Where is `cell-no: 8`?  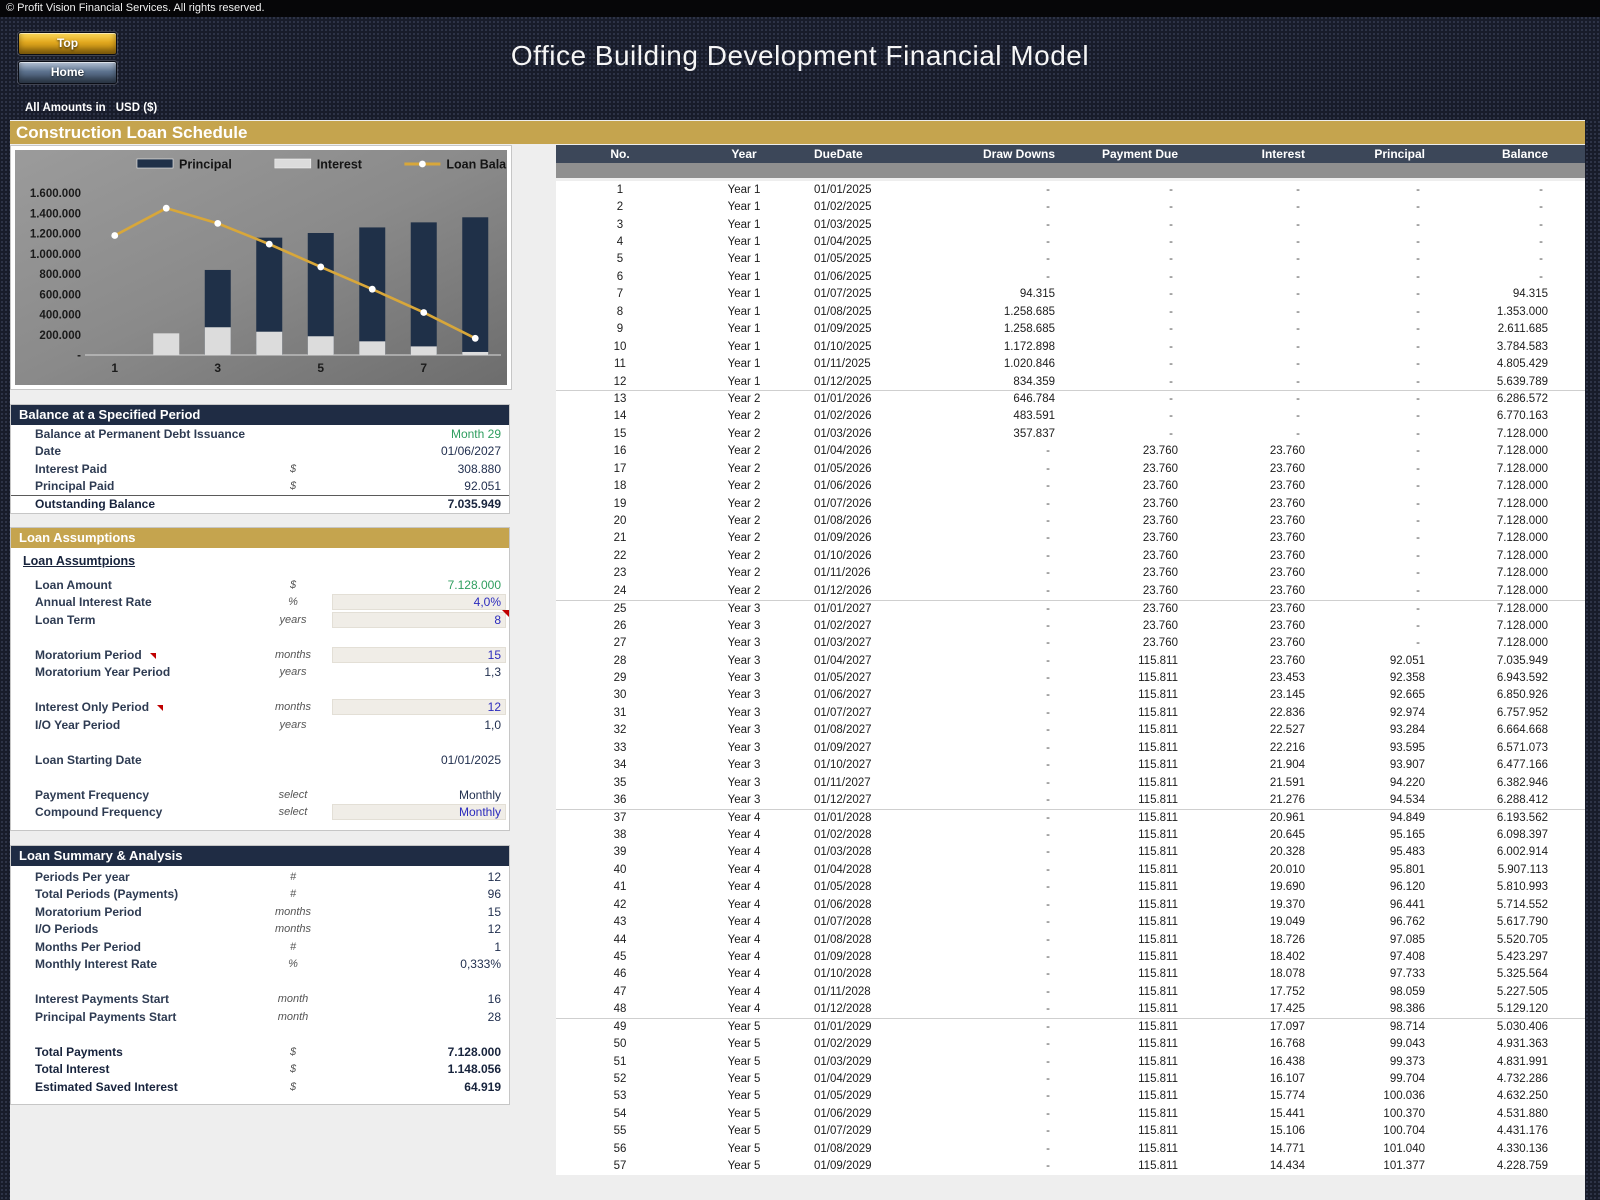 cell-no: 8 is located at coordinates (620, 311).